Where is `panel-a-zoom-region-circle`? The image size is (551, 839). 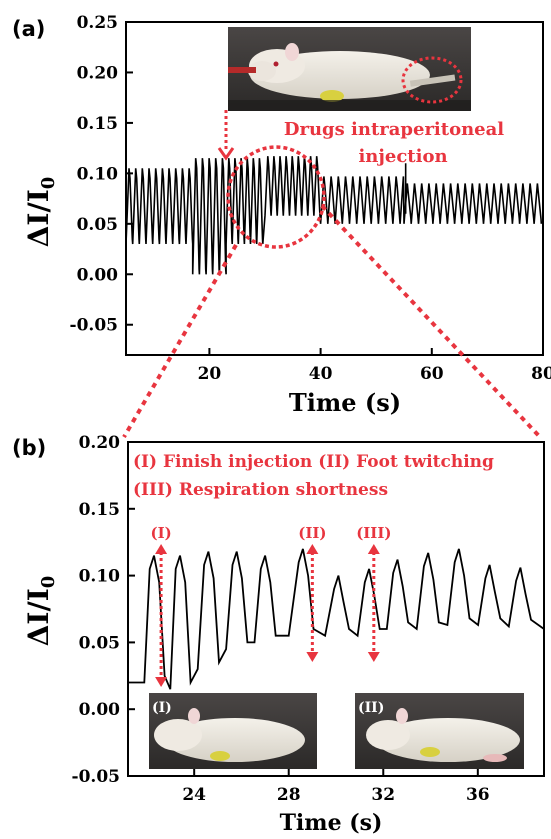 panel-a-zoom-region-circle is located at coordinates (276, 197).